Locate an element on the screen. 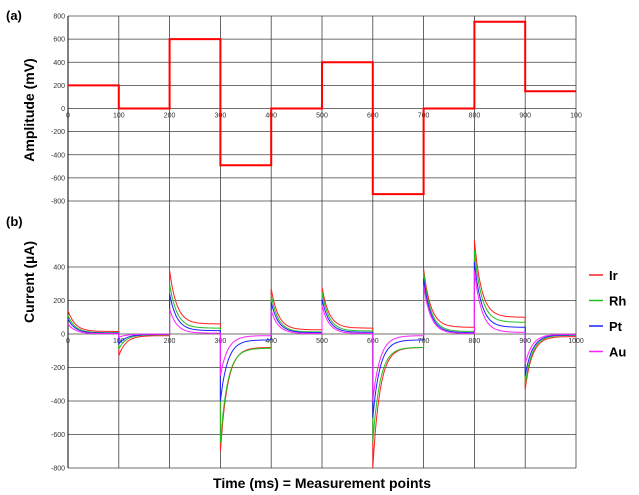  current-x-tick-label: 200 is located at coordinates (170, 341).